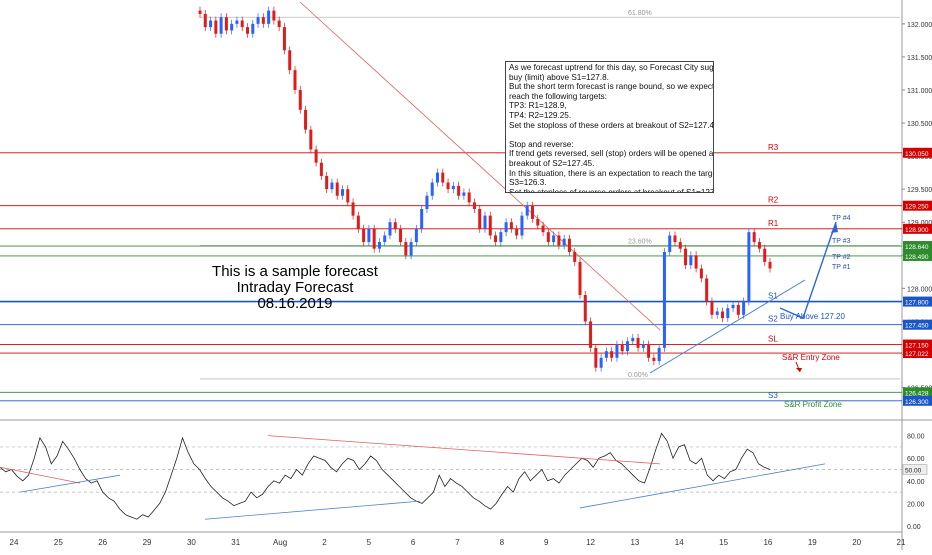 This screenshot has height=555, width=932. Describe the element at coordinates (502, 542) in the screenshot. I see `x-tick-label: 8` at that location.